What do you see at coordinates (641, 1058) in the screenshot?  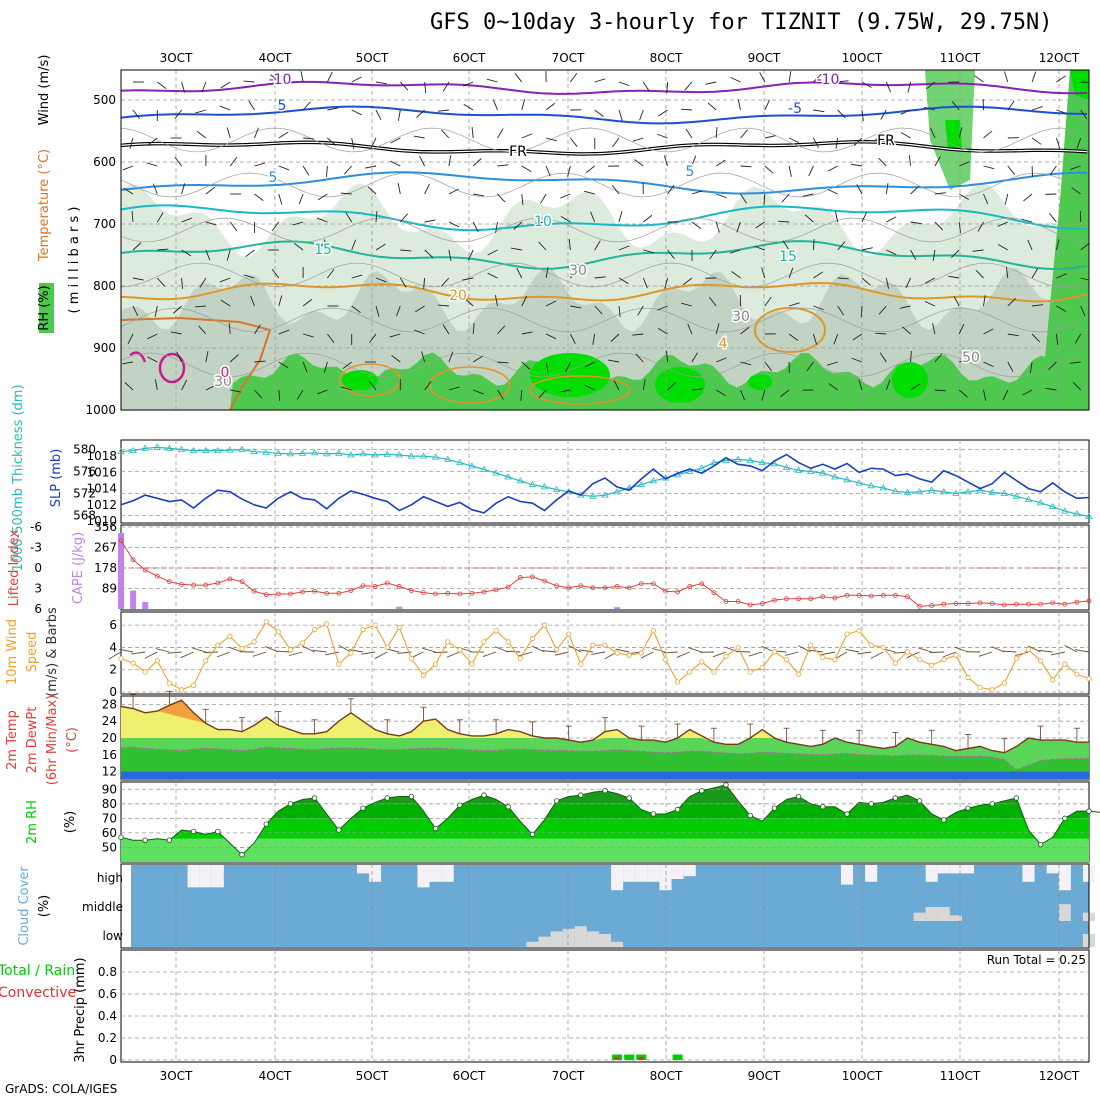 I see `precip-convective-bar` at bounding box center [641, 1058].